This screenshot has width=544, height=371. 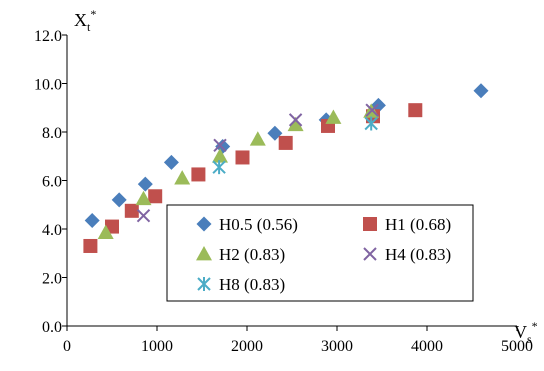 I want to click on x-tick-label: 4000, so click(x=427, y=346).